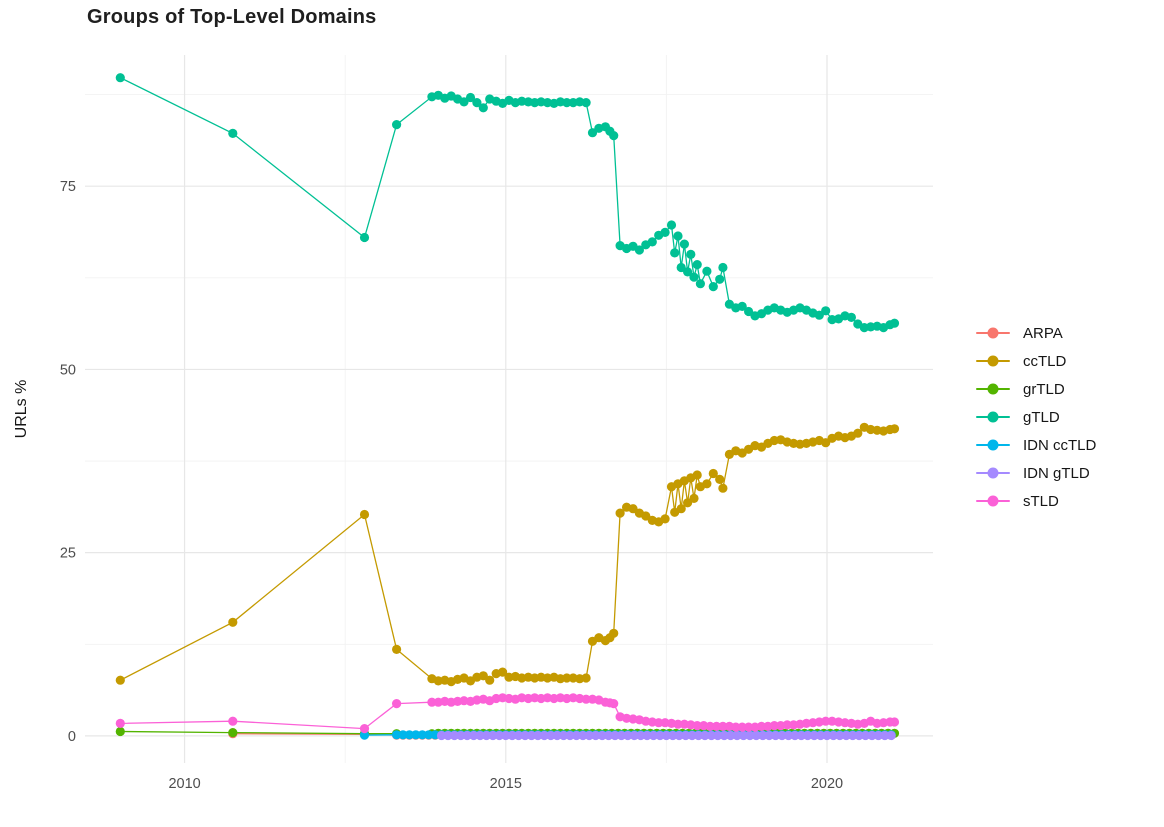  What do you see at coordinates (1036, 333) in the screenshot?
I see `legend-item-arpa: ARPA` at bounding box center [1036, 333].